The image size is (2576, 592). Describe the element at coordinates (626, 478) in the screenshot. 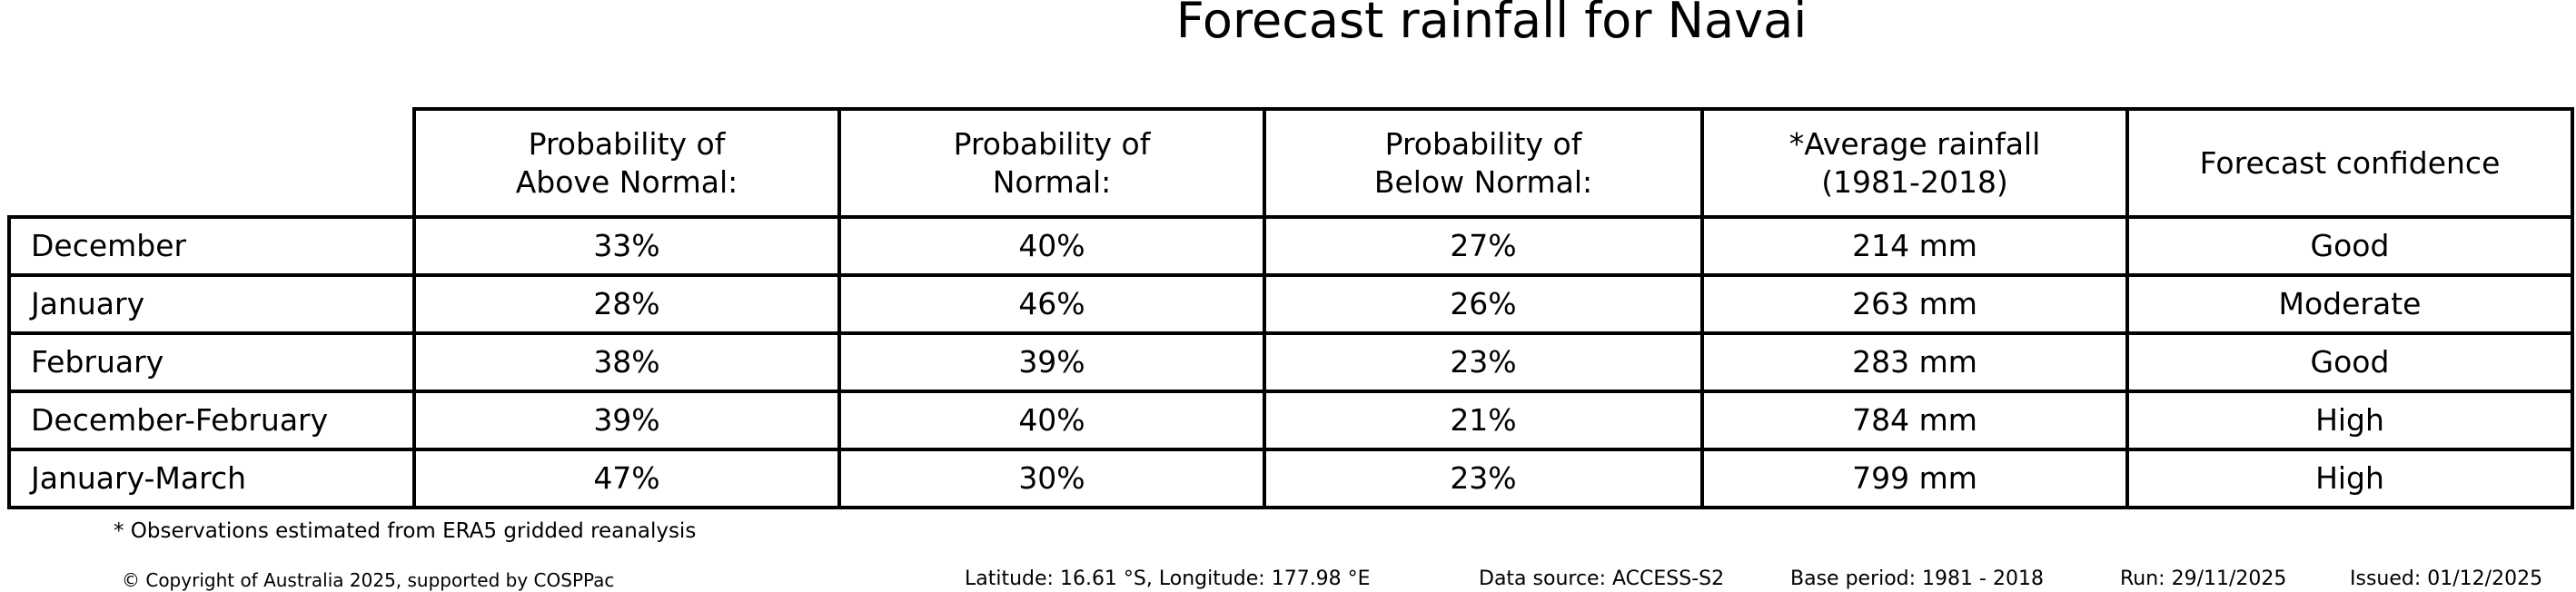

I see `above-normal-value: 47%` at that location.